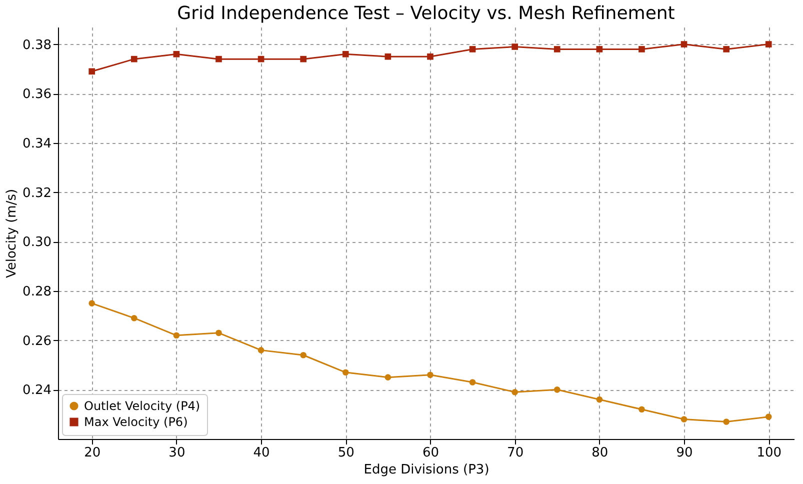  Describe the element at coordinates (346, 453) in the screenshot. I see `x-tick-label: 50` at that location.